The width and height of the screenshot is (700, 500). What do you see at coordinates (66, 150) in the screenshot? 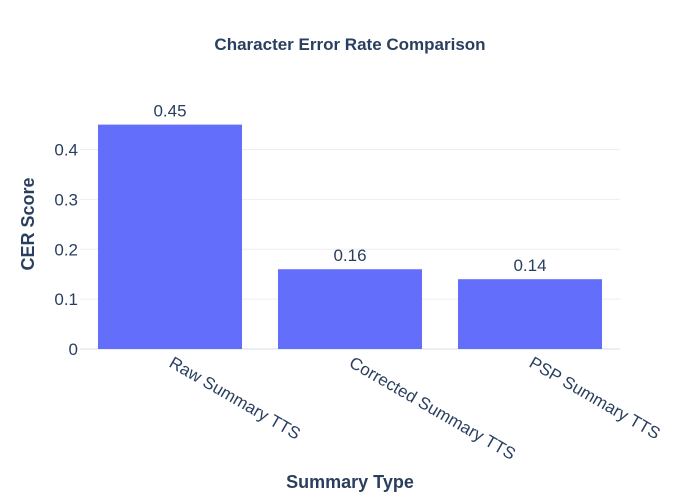
I see `y-tick-label: 0.4` at bounding box center [66, 150].